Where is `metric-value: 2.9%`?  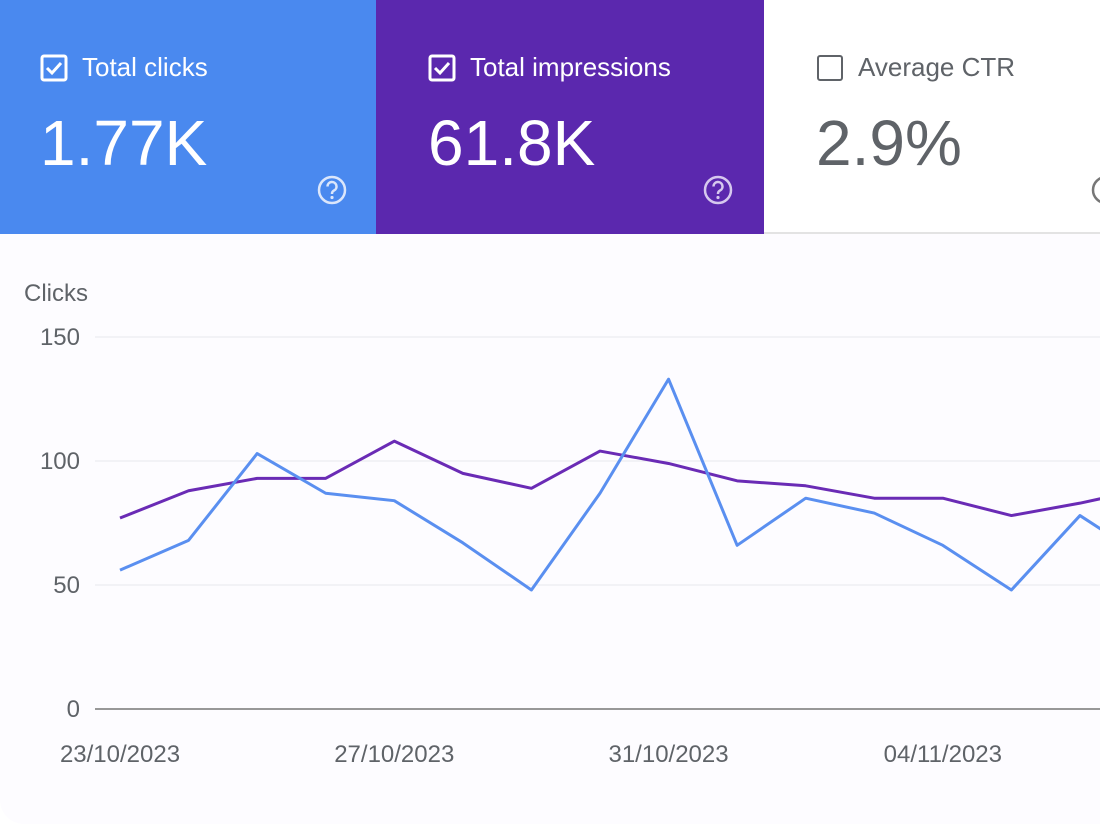
metric-value: 2.9% is located at coordinates (889, 143).